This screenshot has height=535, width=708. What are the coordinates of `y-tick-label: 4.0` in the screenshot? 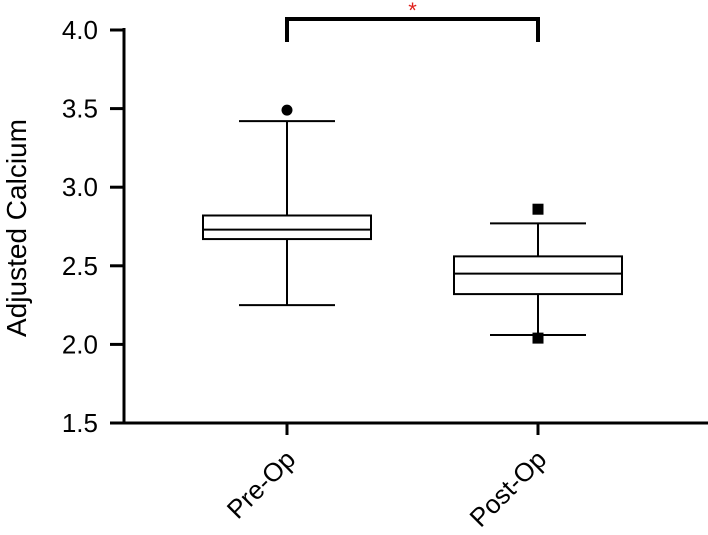 It's located at (80, 30).